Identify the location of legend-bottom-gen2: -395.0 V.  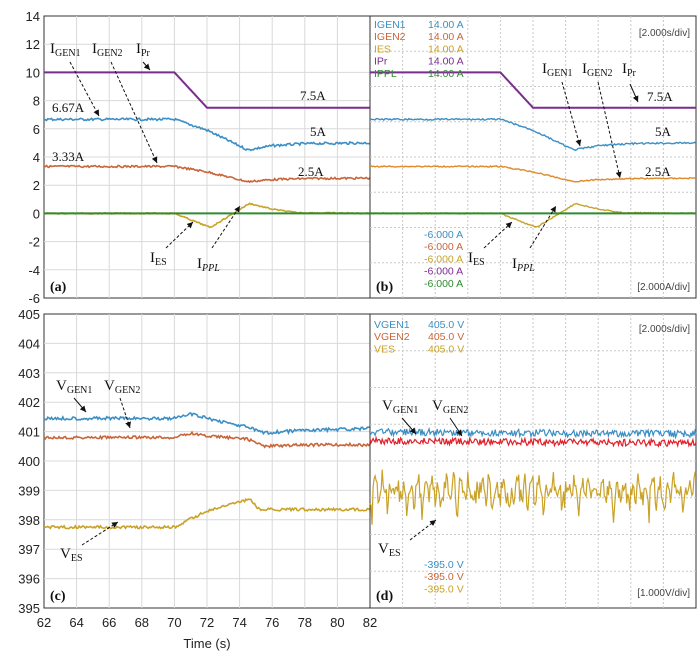
(444, 577).